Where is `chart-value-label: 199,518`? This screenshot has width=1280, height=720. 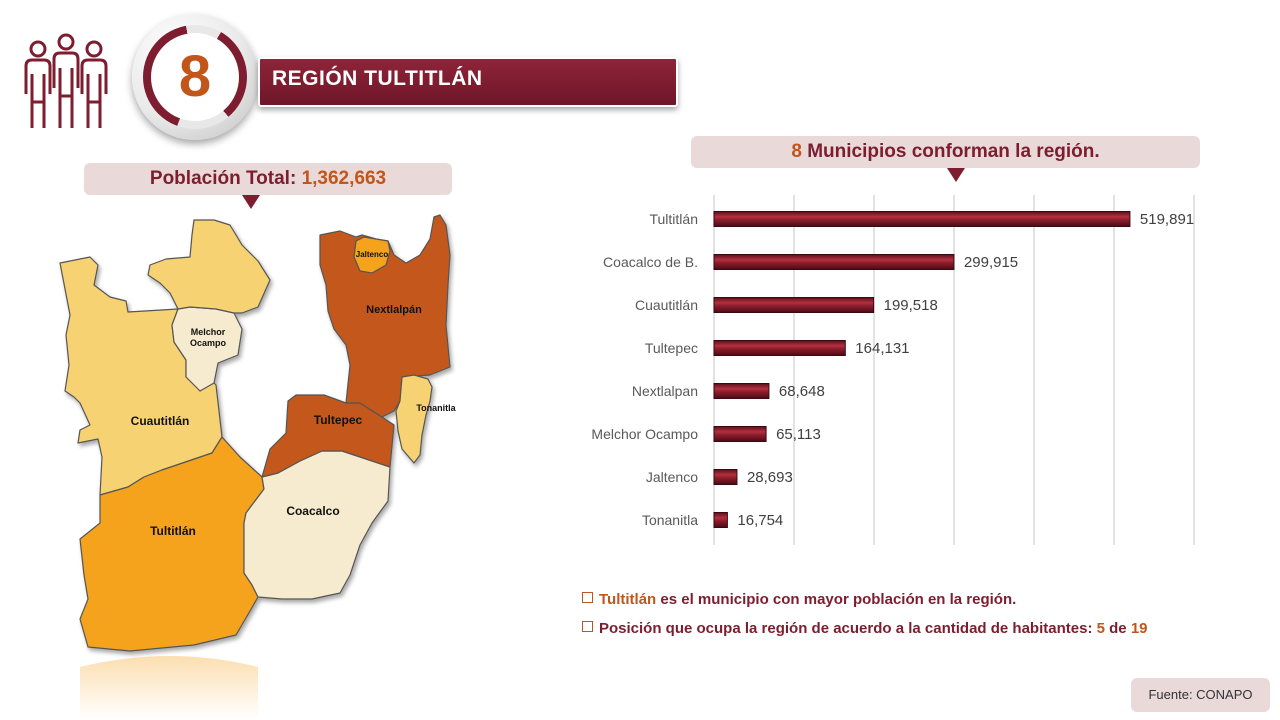
chart-value-label: 199,518 is located at coordinates (911, 305).